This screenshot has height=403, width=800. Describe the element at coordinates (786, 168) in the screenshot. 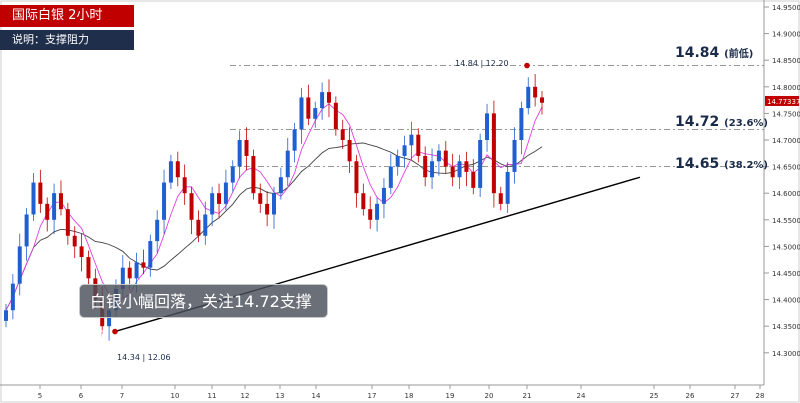

I see `y-tick-label: 14.65000` at that location.